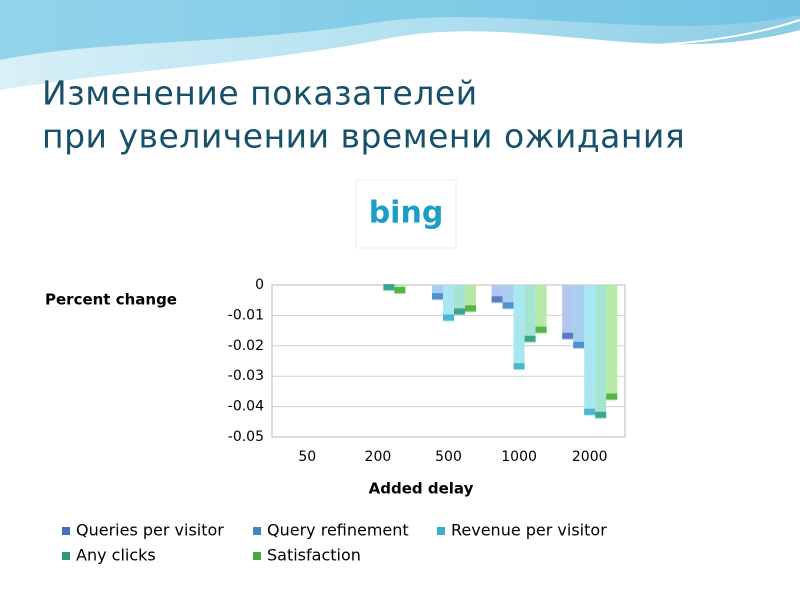 This screenshot has width=800, height=600. I want to click on y-tick-label: -0.05, so click(246, 437).